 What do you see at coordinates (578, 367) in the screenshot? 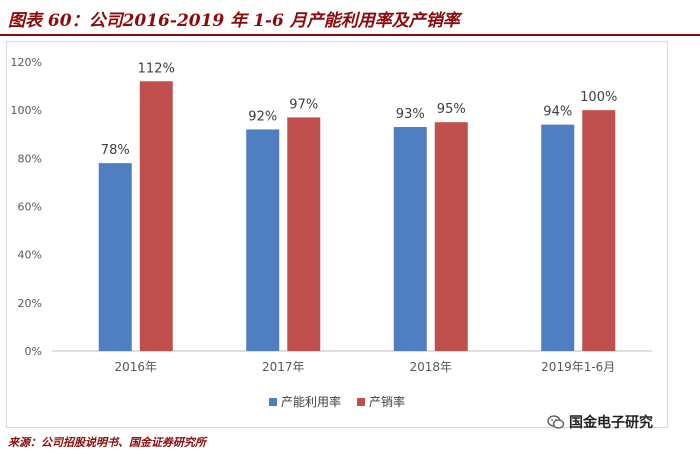
I see `x-tick-label: 2019年1-6月` at bounding box center [578, 367].